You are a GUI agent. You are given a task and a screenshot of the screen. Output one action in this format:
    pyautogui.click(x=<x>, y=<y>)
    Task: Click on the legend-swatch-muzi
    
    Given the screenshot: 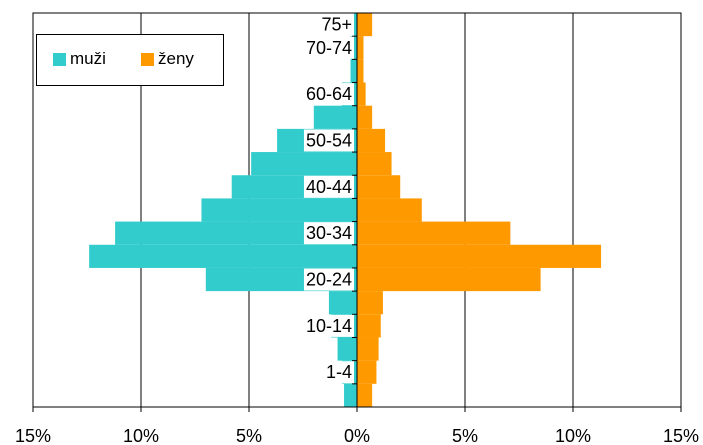 What is the action you would take?
    pyautogui.click(x=59, y=59)
    